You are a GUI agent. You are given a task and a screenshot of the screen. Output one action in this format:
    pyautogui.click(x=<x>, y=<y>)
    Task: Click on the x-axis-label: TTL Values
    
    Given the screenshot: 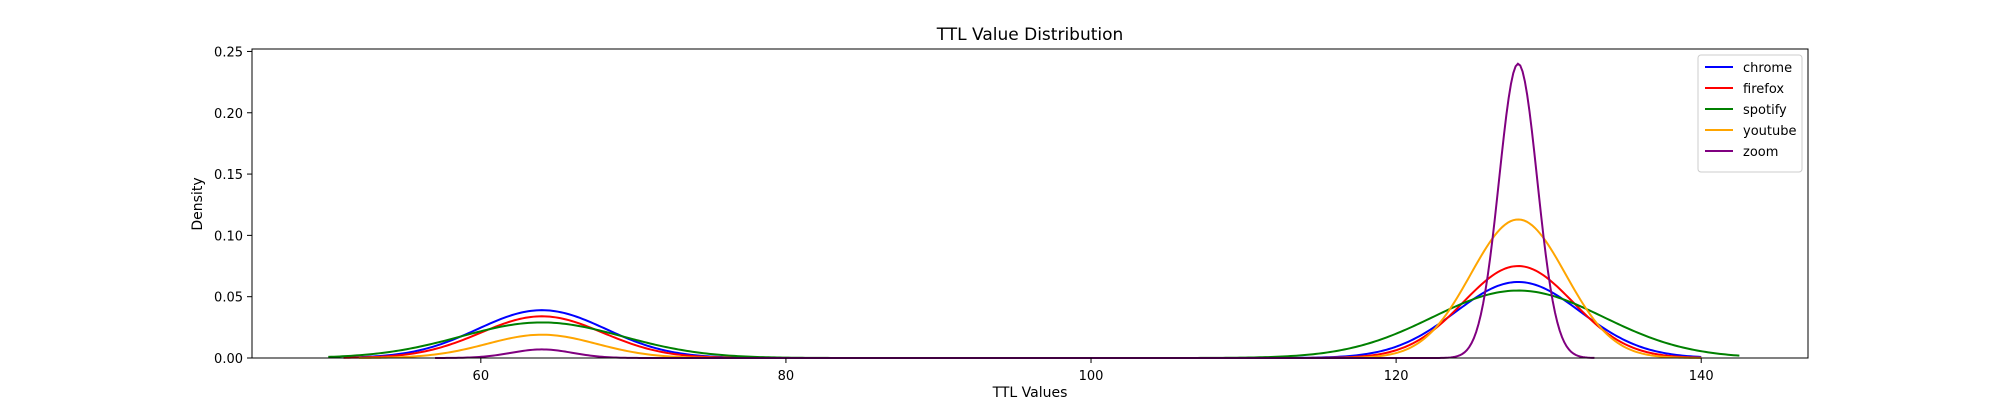 What is the action you would take?
    pyautogui.click(x=1030, y=392)
    